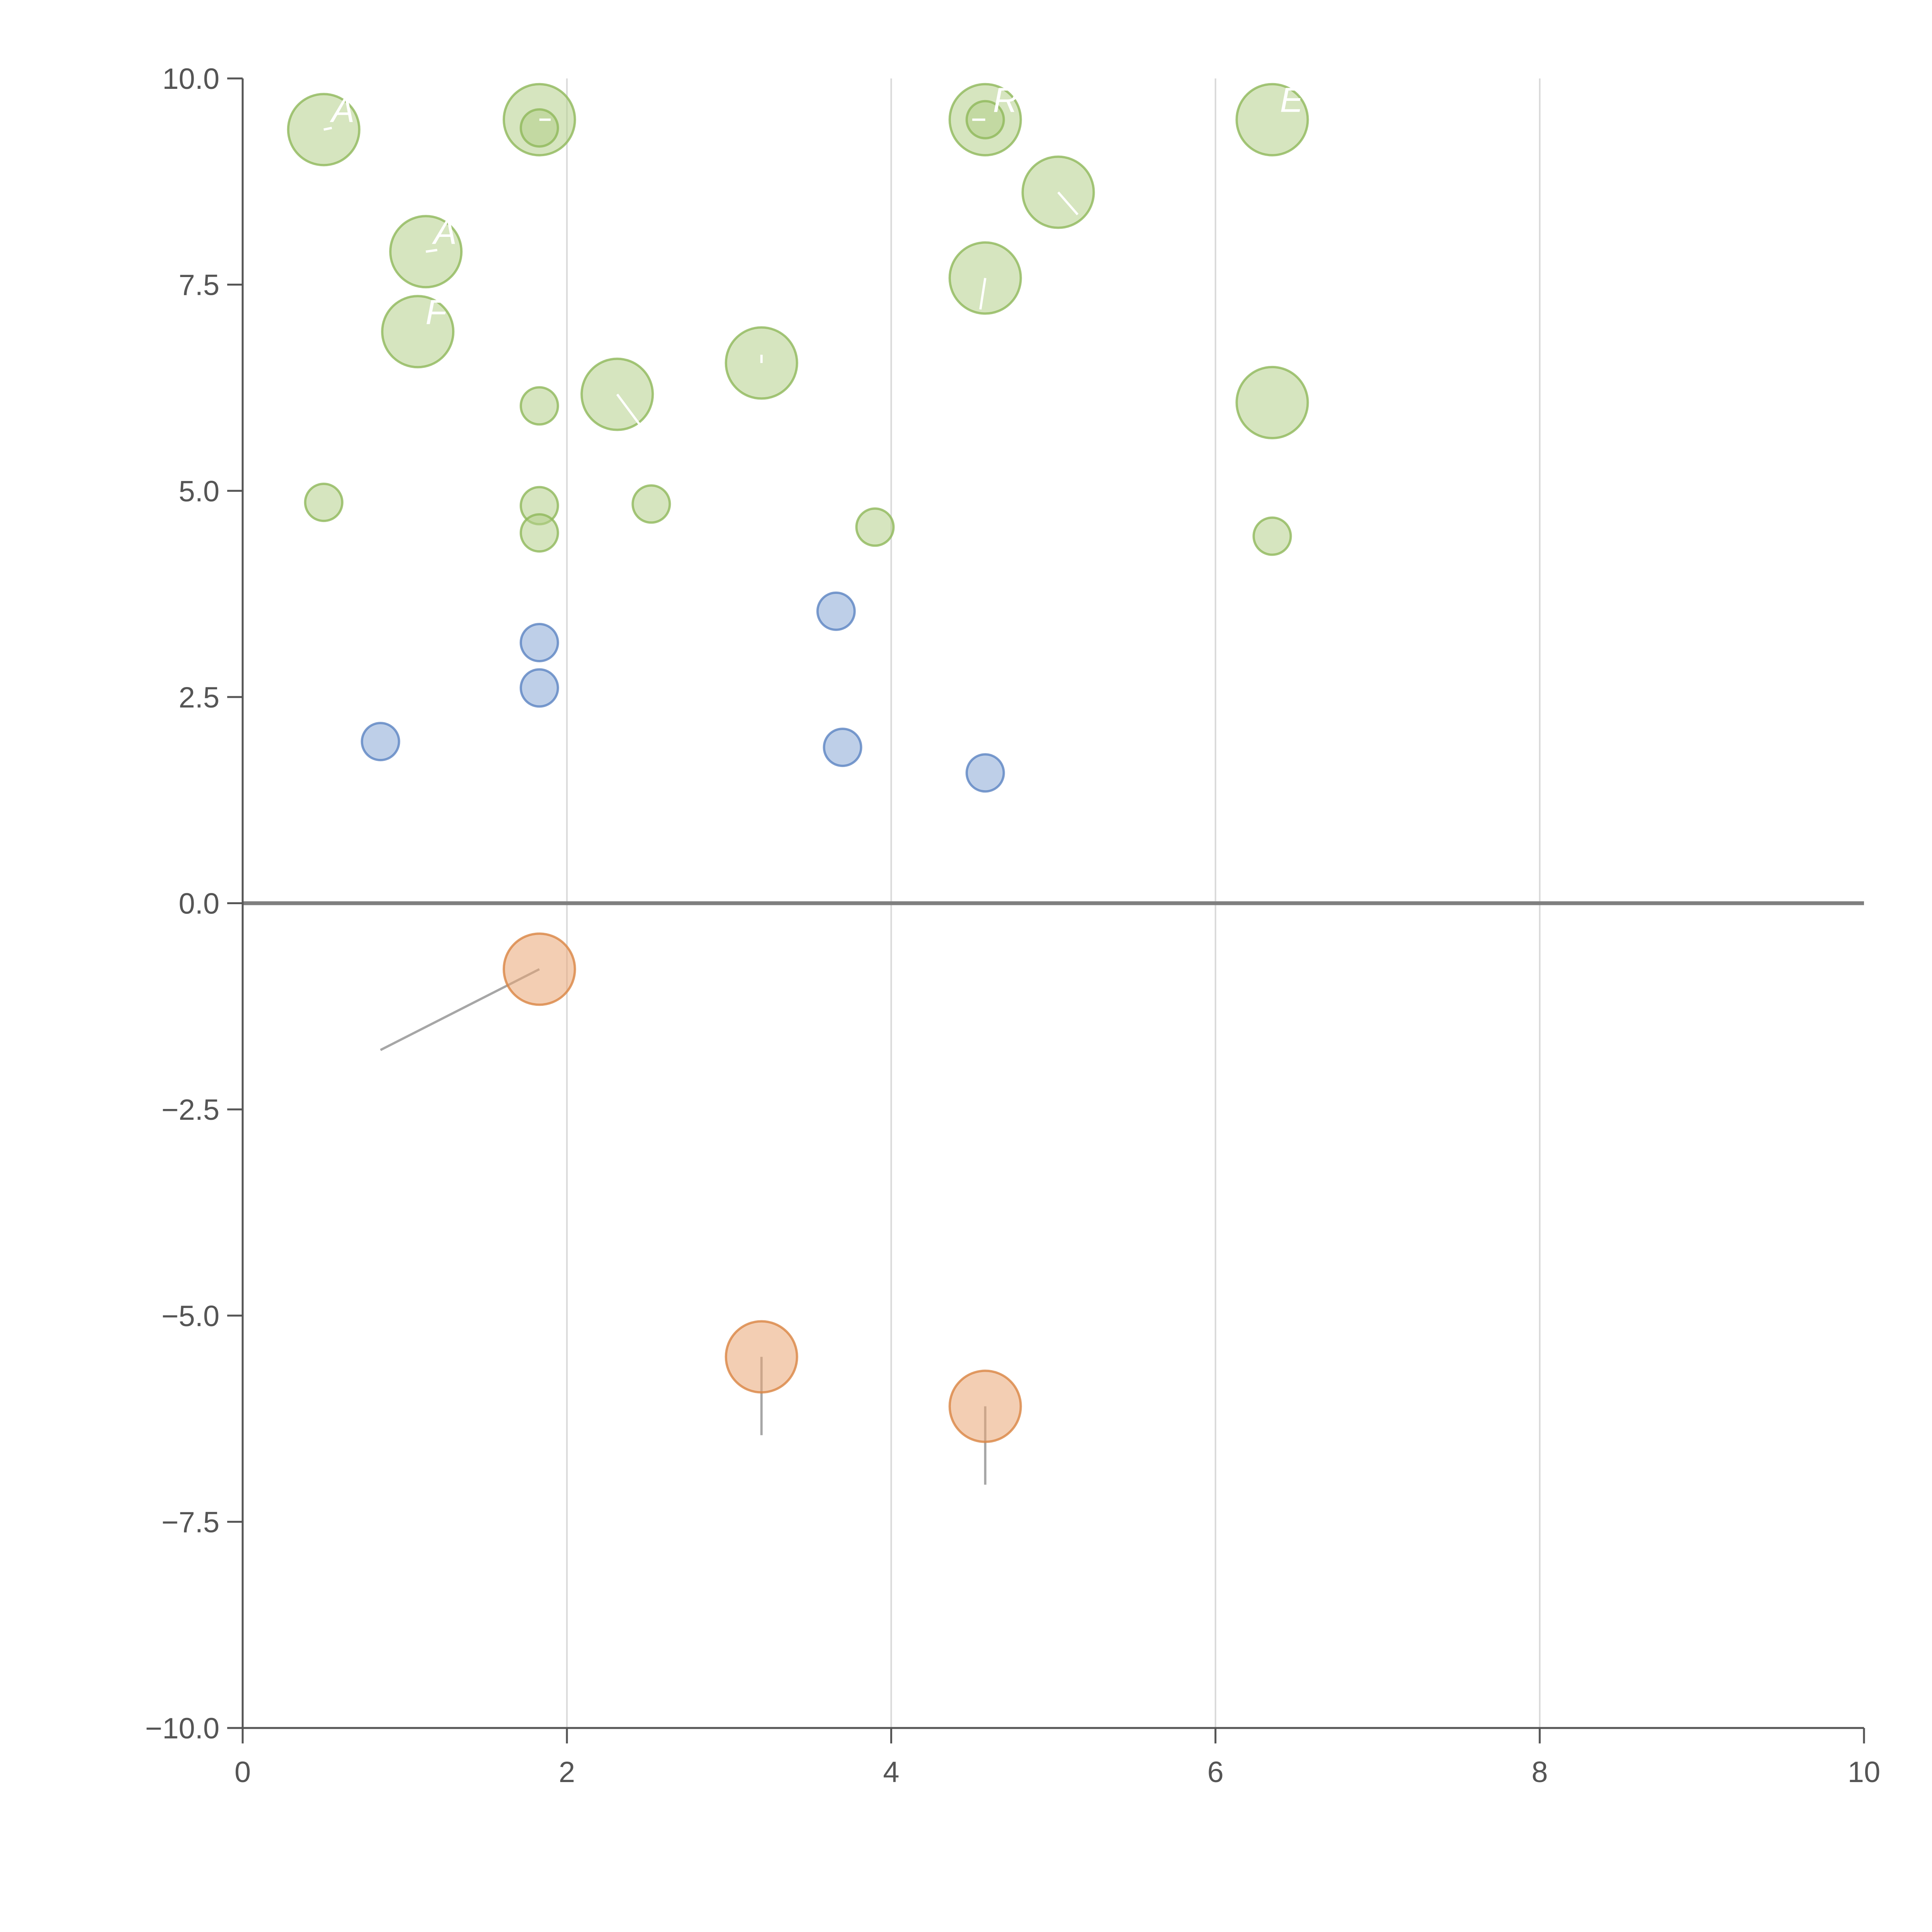 This screenshot has height=1932, width=1932. Describe the element at coordinates (567, 1772) in the screenshot. I see `x-tick-label: 2` at that location.